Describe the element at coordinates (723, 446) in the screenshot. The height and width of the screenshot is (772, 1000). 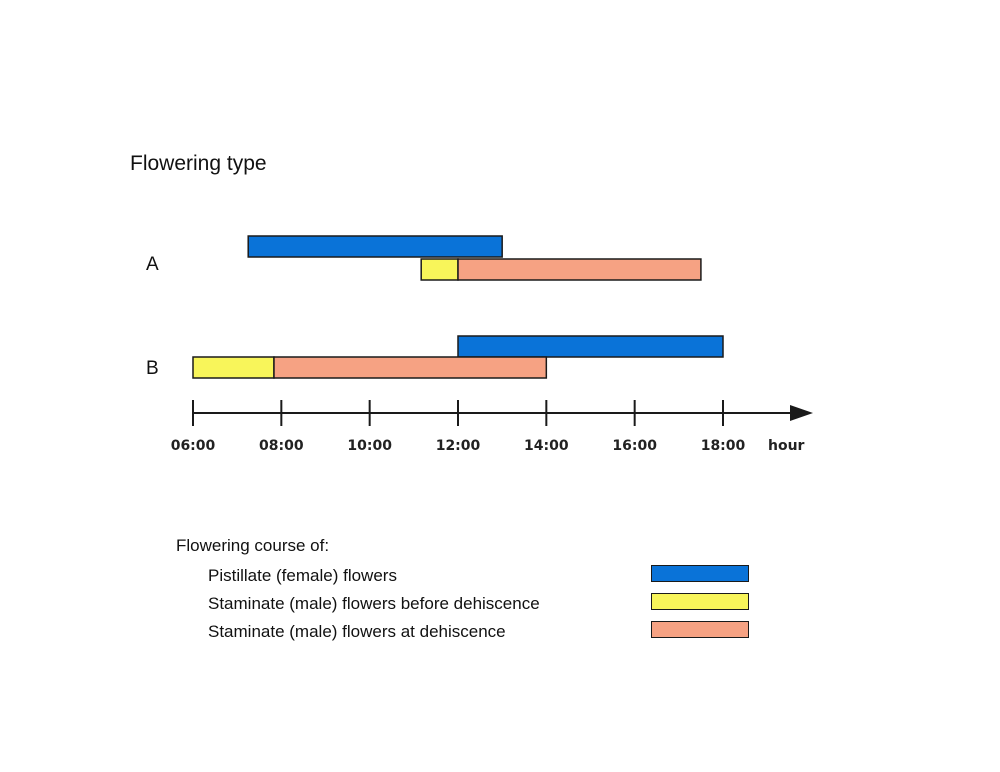
I see `x-tick-label: 18:00` at that location.